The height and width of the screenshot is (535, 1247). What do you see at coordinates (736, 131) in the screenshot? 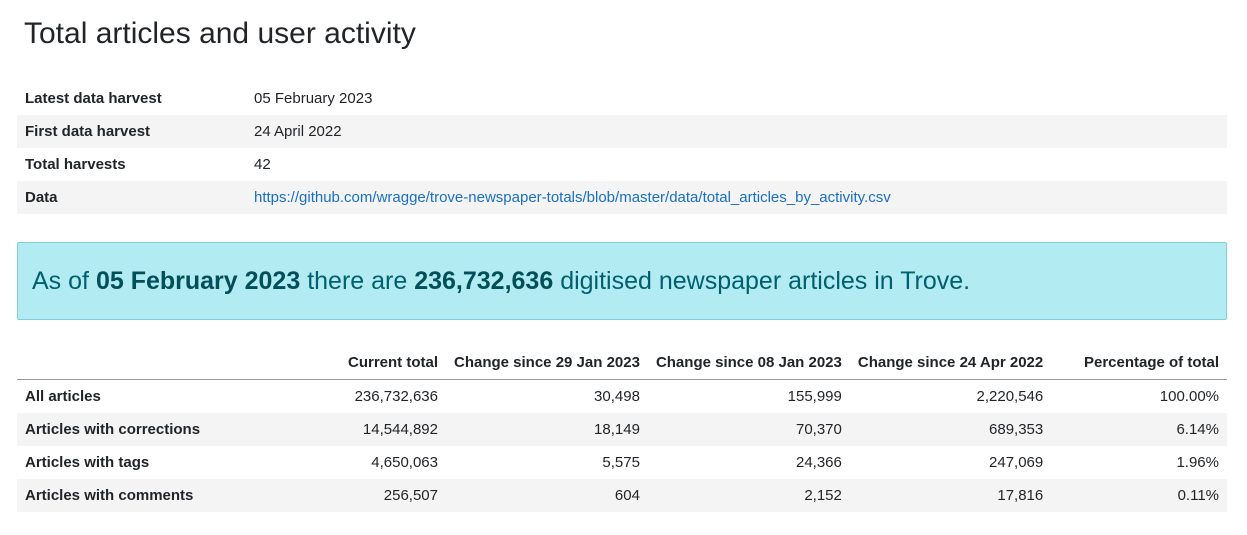
I see `meta-value: 24 April 2022` at bounding box center [736, 131].